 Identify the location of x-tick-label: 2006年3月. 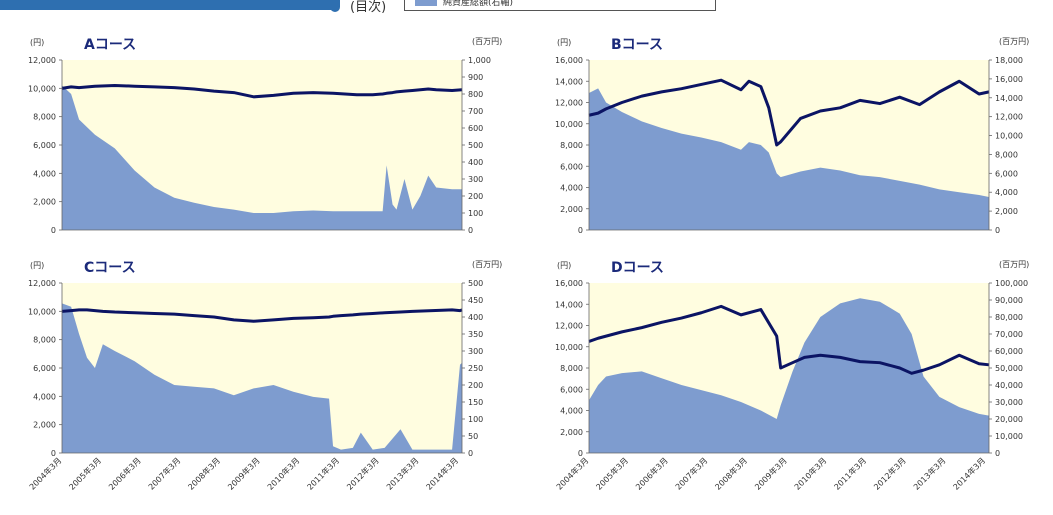
(651, 473).